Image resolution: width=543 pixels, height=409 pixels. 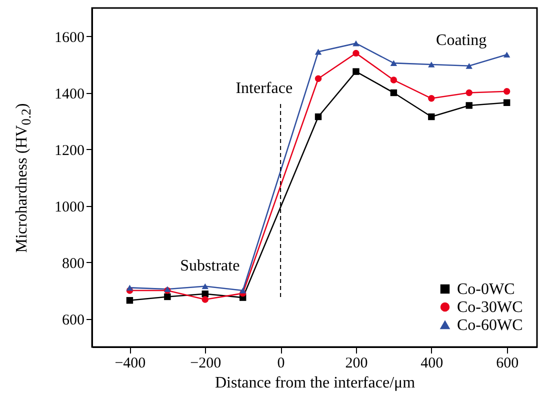 I want to click on y-tick-label: 1000, so click(x=69, y=207).